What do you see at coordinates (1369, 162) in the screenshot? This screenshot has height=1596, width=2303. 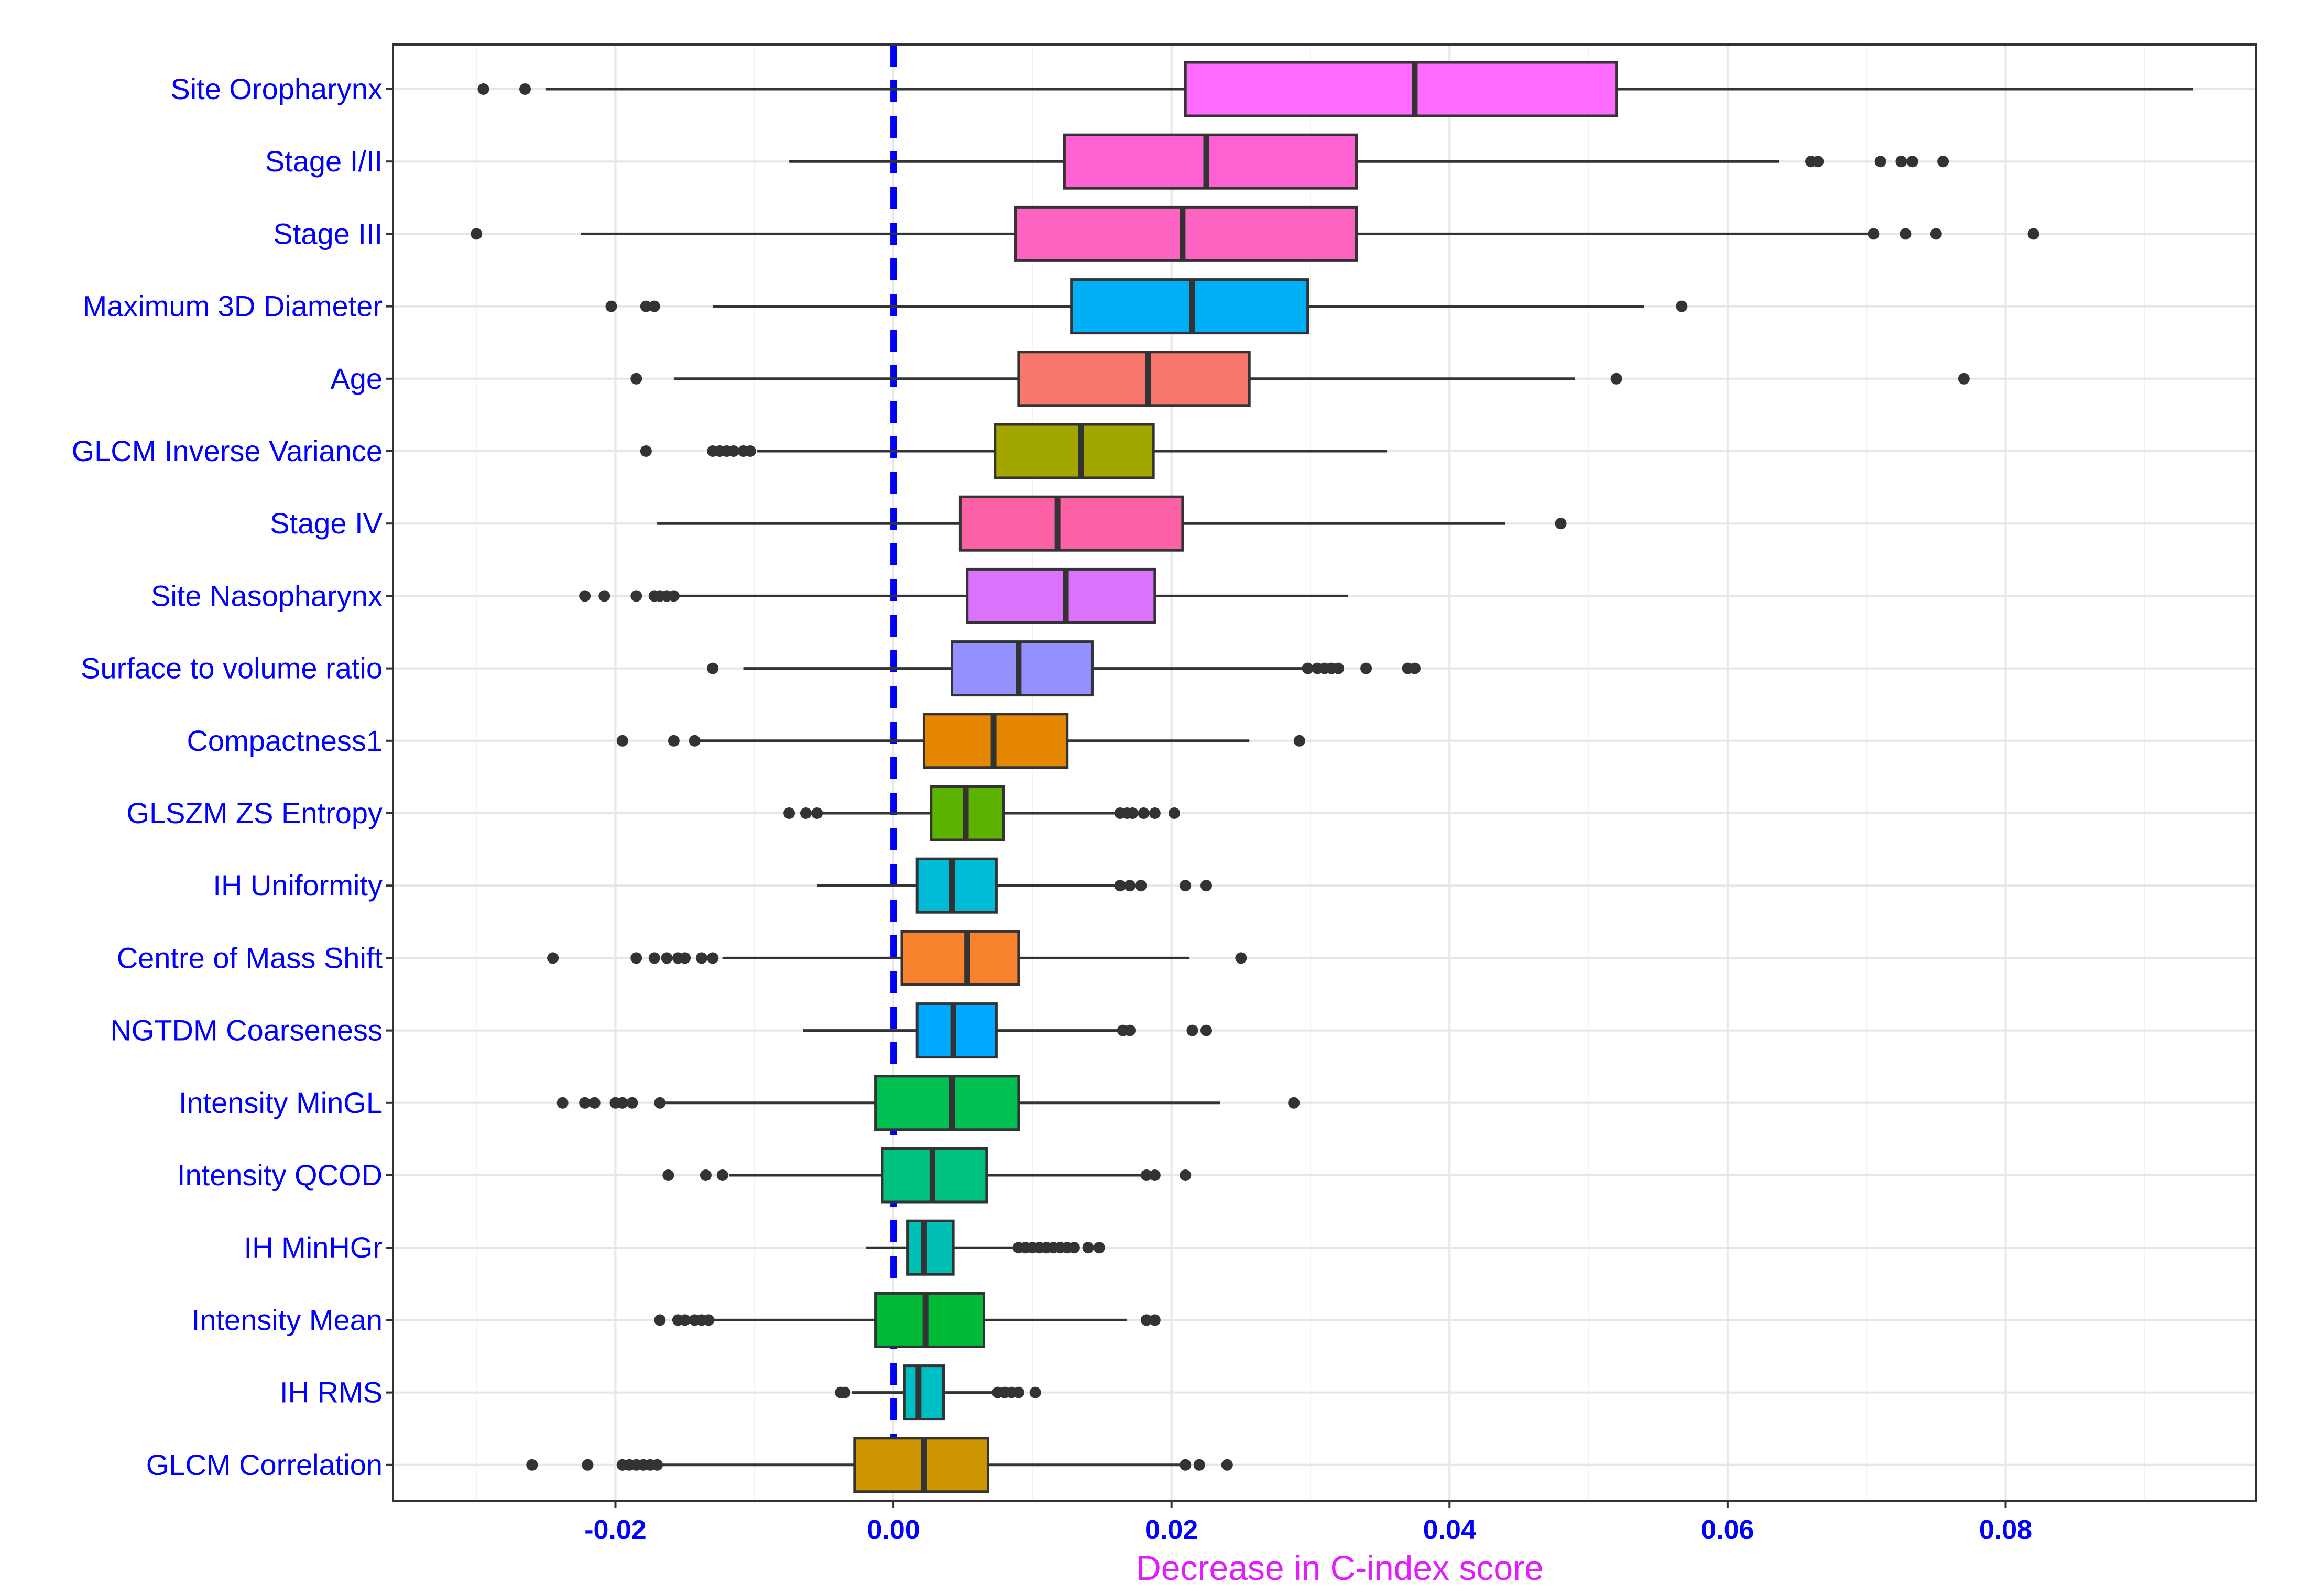 I see `box-stage-i-ii` at bounding box center [1369, 162].